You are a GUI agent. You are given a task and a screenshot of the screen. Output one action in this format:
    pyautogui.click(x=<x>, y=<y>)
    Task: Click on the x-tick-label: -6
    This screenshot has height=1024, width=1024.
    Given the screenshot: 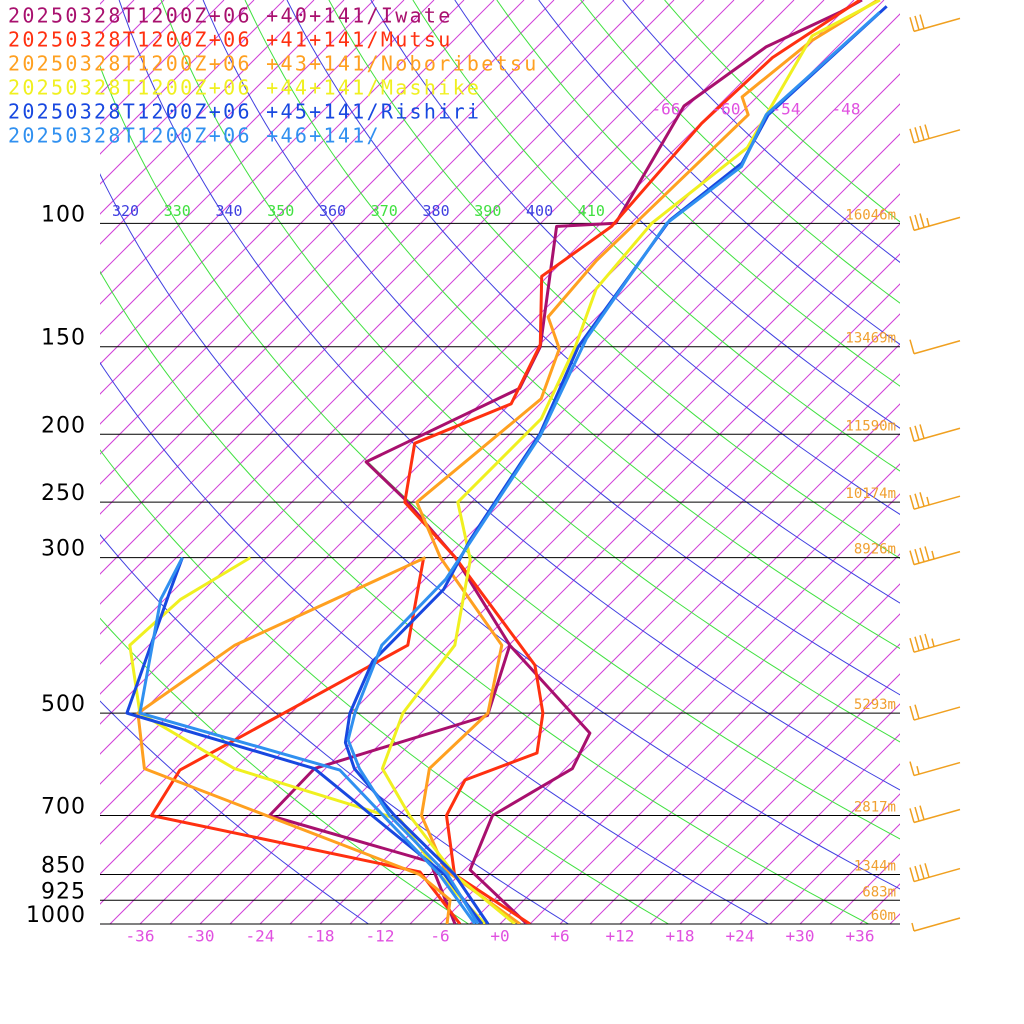 What is the action you would take?
    pyautogui.click(x=439, y=936)
    